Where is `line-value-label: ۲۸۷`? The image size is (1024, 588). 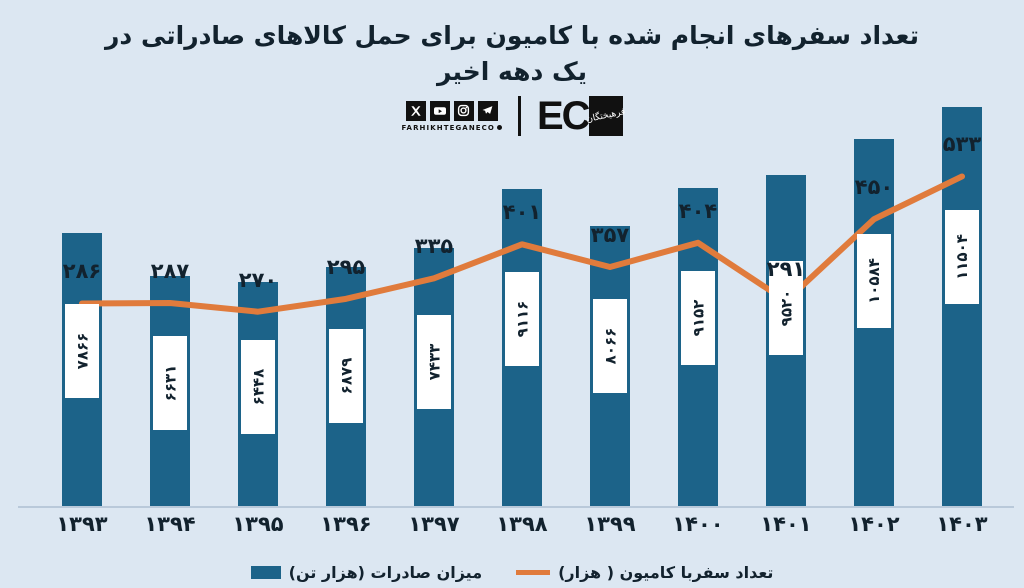 line-value-label: ۲۸۷ is located at coordinates (170, 270).